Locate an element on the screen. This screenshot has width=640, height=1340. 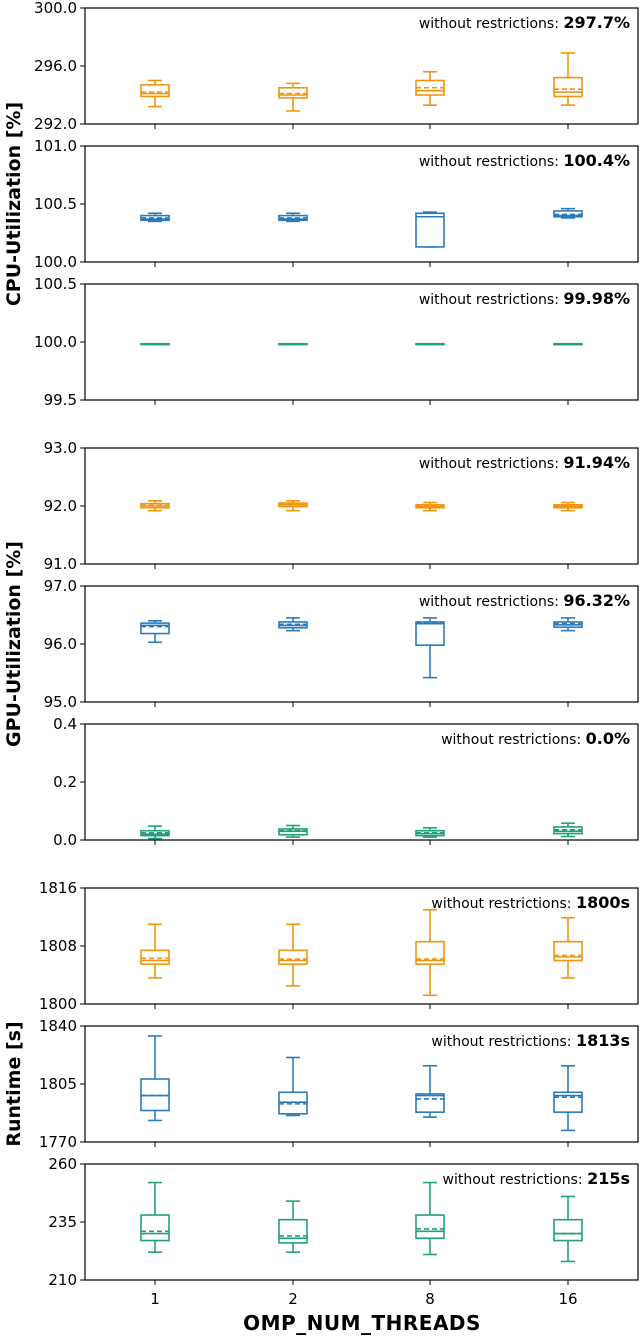
x-axis-label: OMP_NUM_THREADS is located at coordinates (362, 1323).